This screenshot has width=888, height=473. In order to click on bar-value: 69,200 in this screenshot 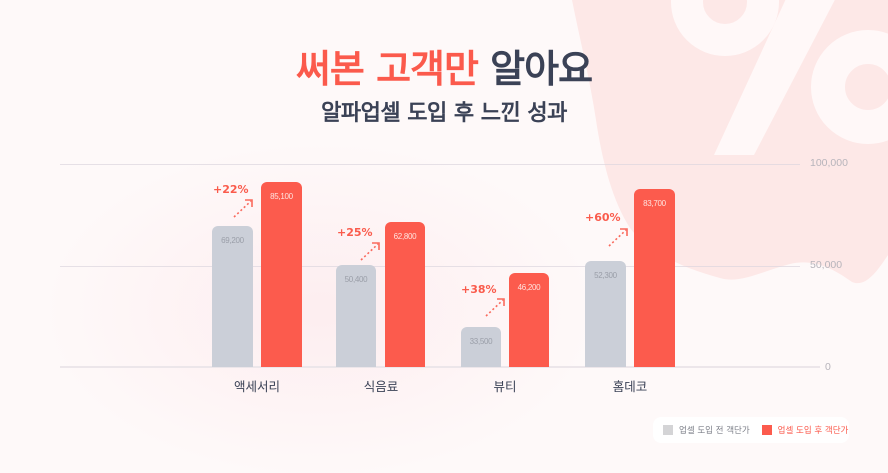, I will do `click(232, 240)`.